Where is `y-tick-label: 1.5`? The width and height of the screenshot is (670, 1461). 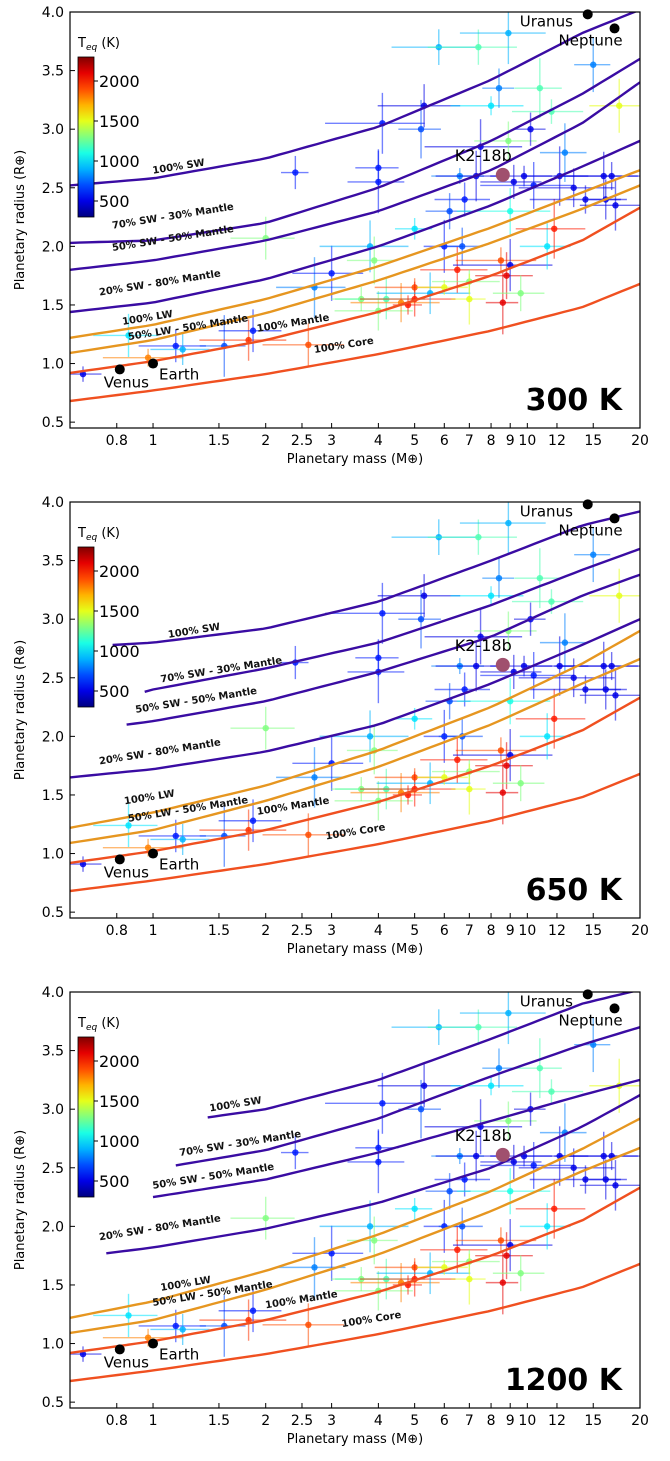
y-tick-label: 1.5 is located at coordinates (53, 306).